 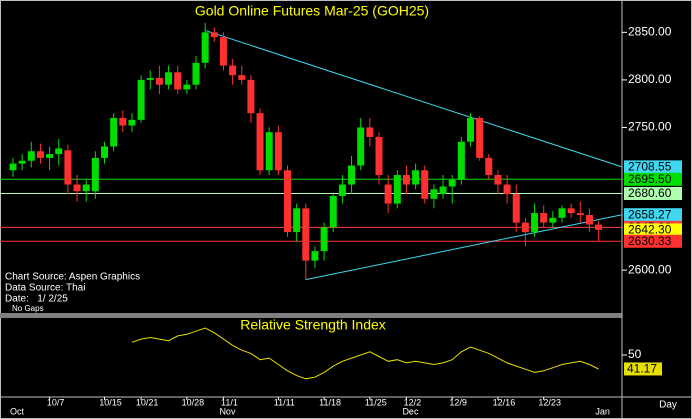 What do you see at coordinates (650, 193) in the screenshot?
I see `price-label: 2680.60` at bounding box center [650, 193].